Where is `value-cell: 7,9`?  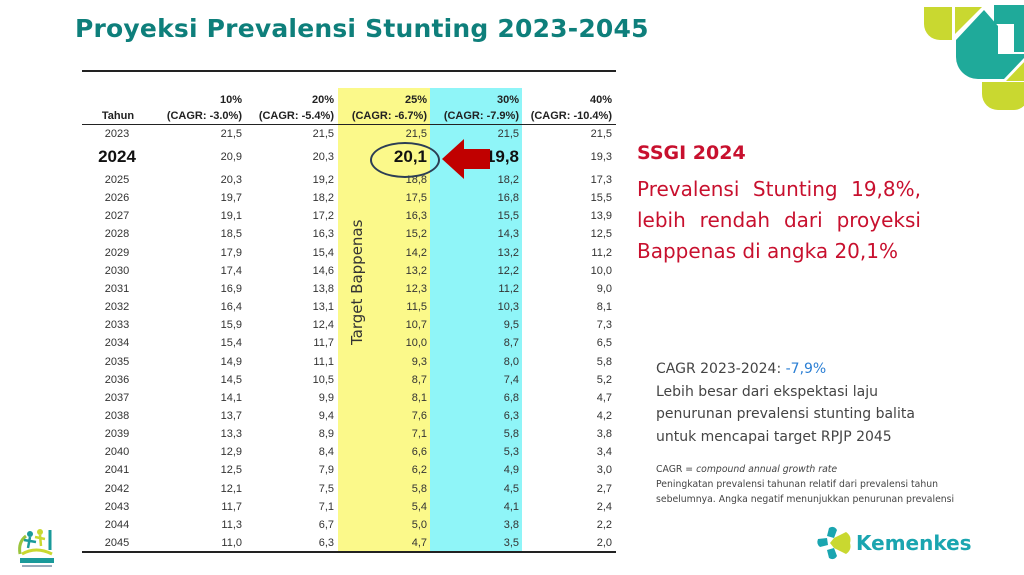 value-cell: 7,9 is located at coordinates (326, 470).